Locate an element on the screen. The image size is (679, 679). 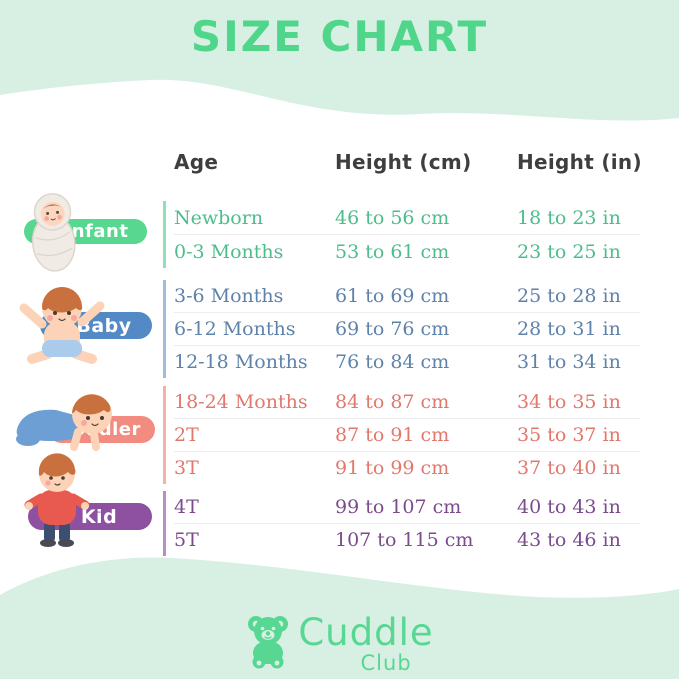
age-cell: 0-3 Months is located at coordinates (229, 251).